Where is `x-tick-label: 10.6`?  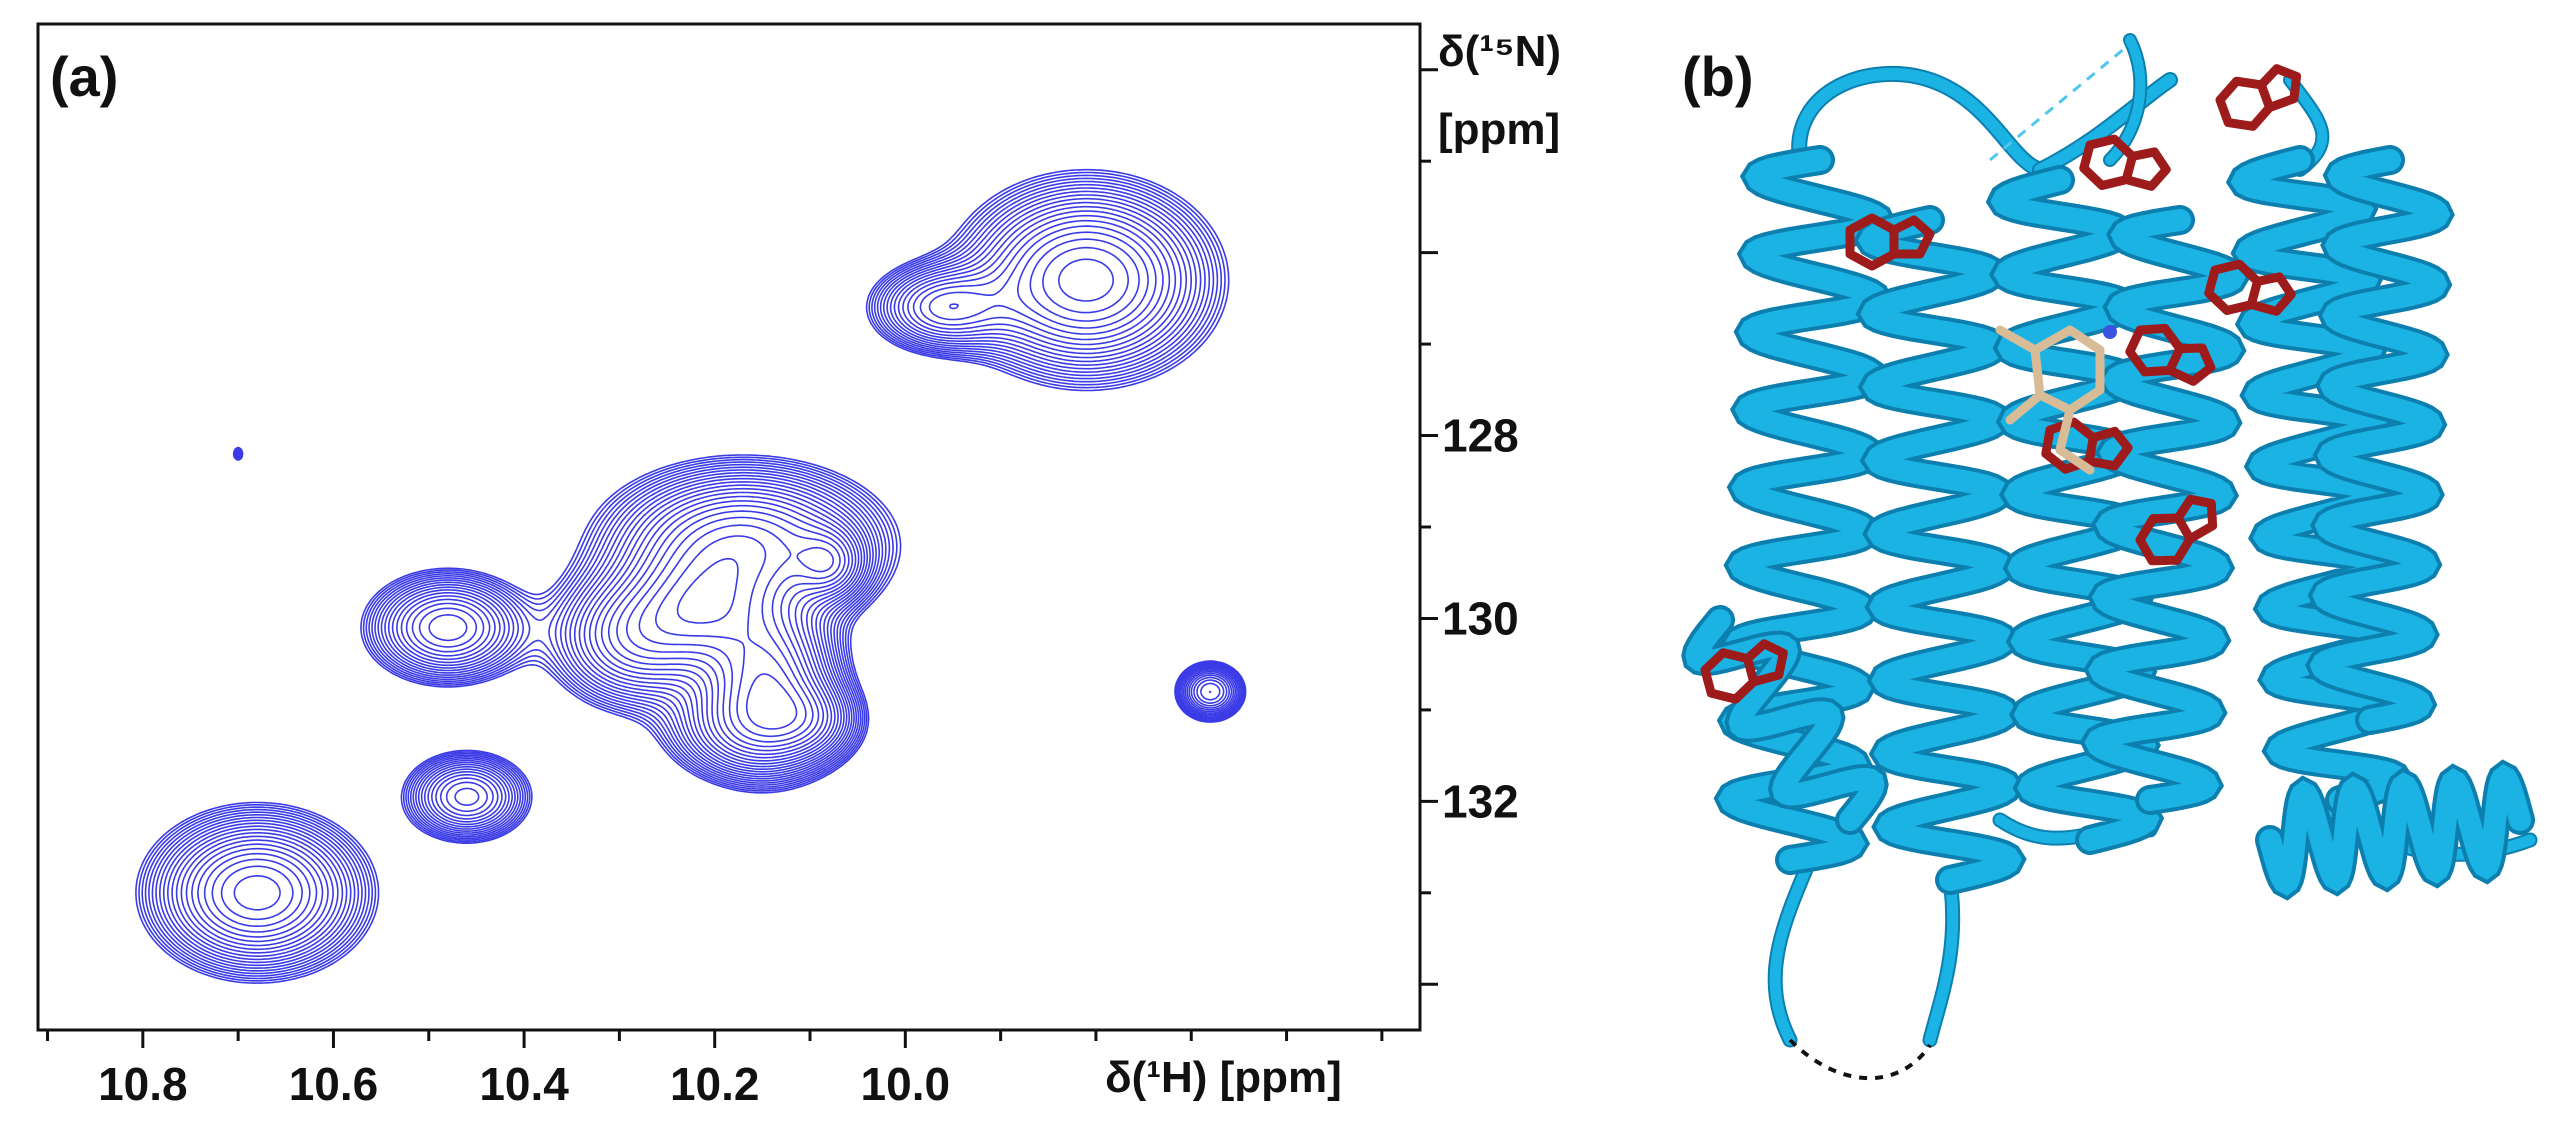 x-tick-label: 10.6 is located at coordinates (334, 1084).